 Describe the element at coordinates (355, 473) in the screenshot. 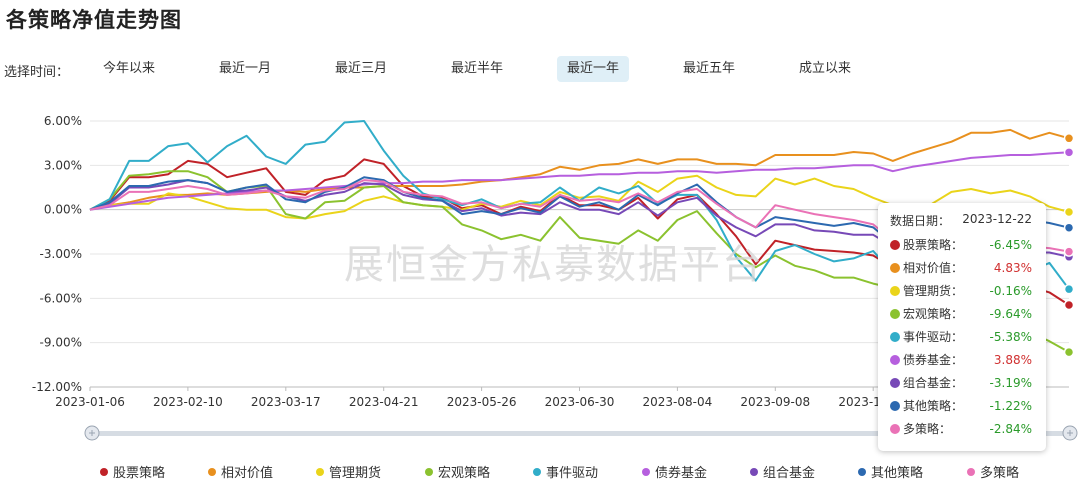

I see `legend-label: 管理期货` at that location.